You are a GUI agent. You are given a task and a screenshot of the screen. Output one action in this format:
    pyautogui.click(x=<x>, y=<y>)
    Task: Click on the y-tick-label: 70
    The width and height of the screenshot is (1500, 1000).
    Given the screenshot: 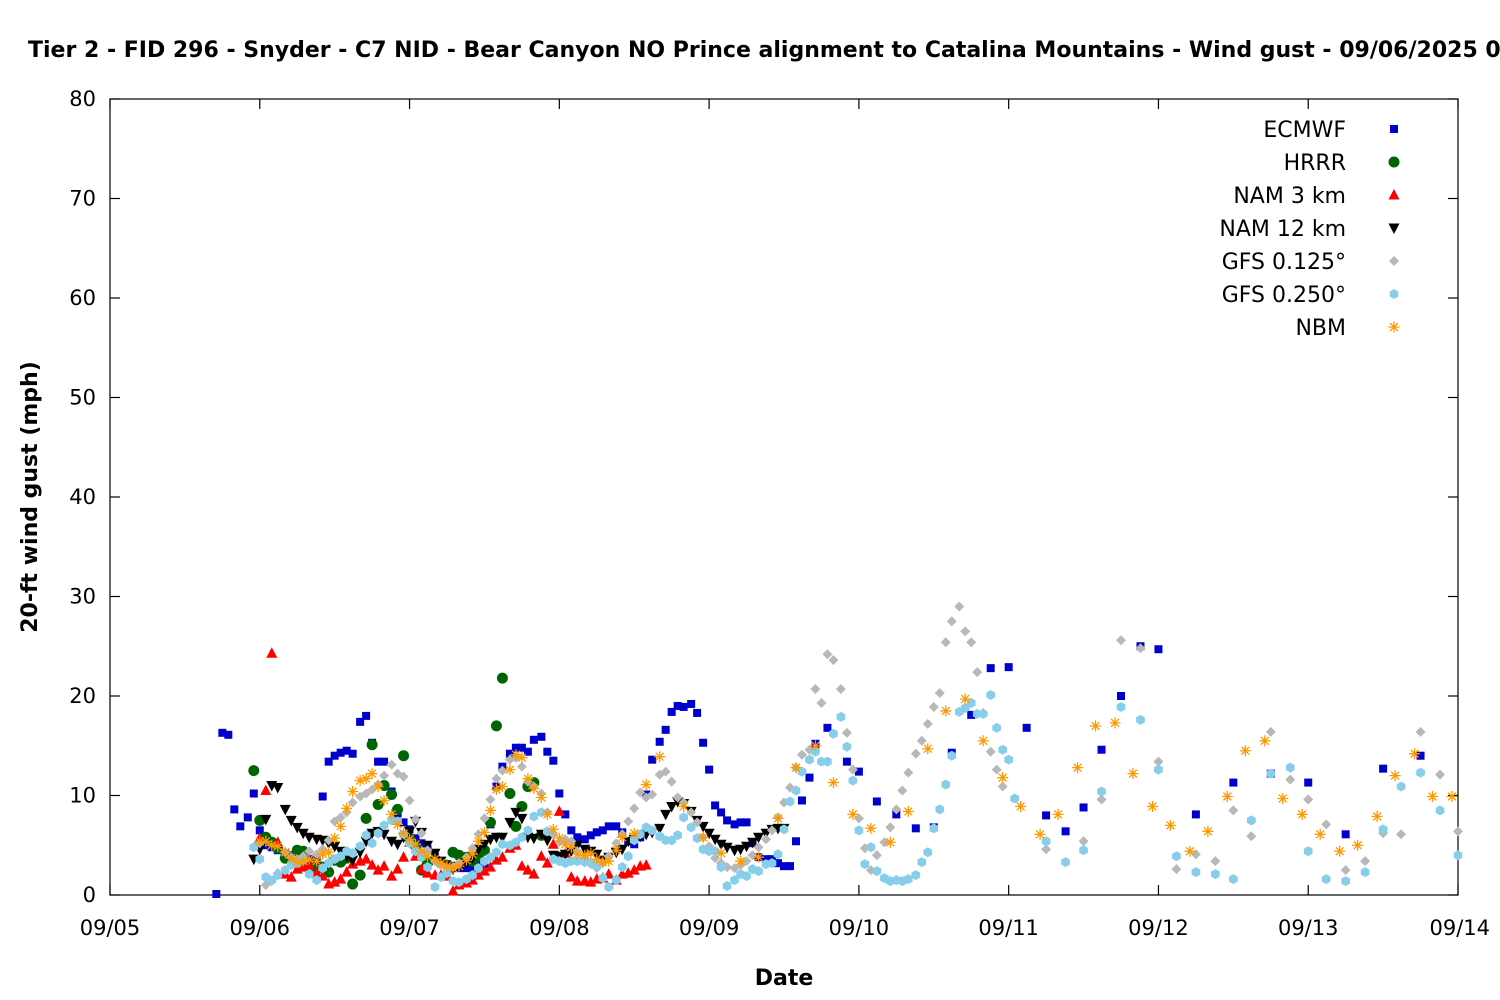 What is the action you would take?
    pyautogui.click(x=82, y=199)
    